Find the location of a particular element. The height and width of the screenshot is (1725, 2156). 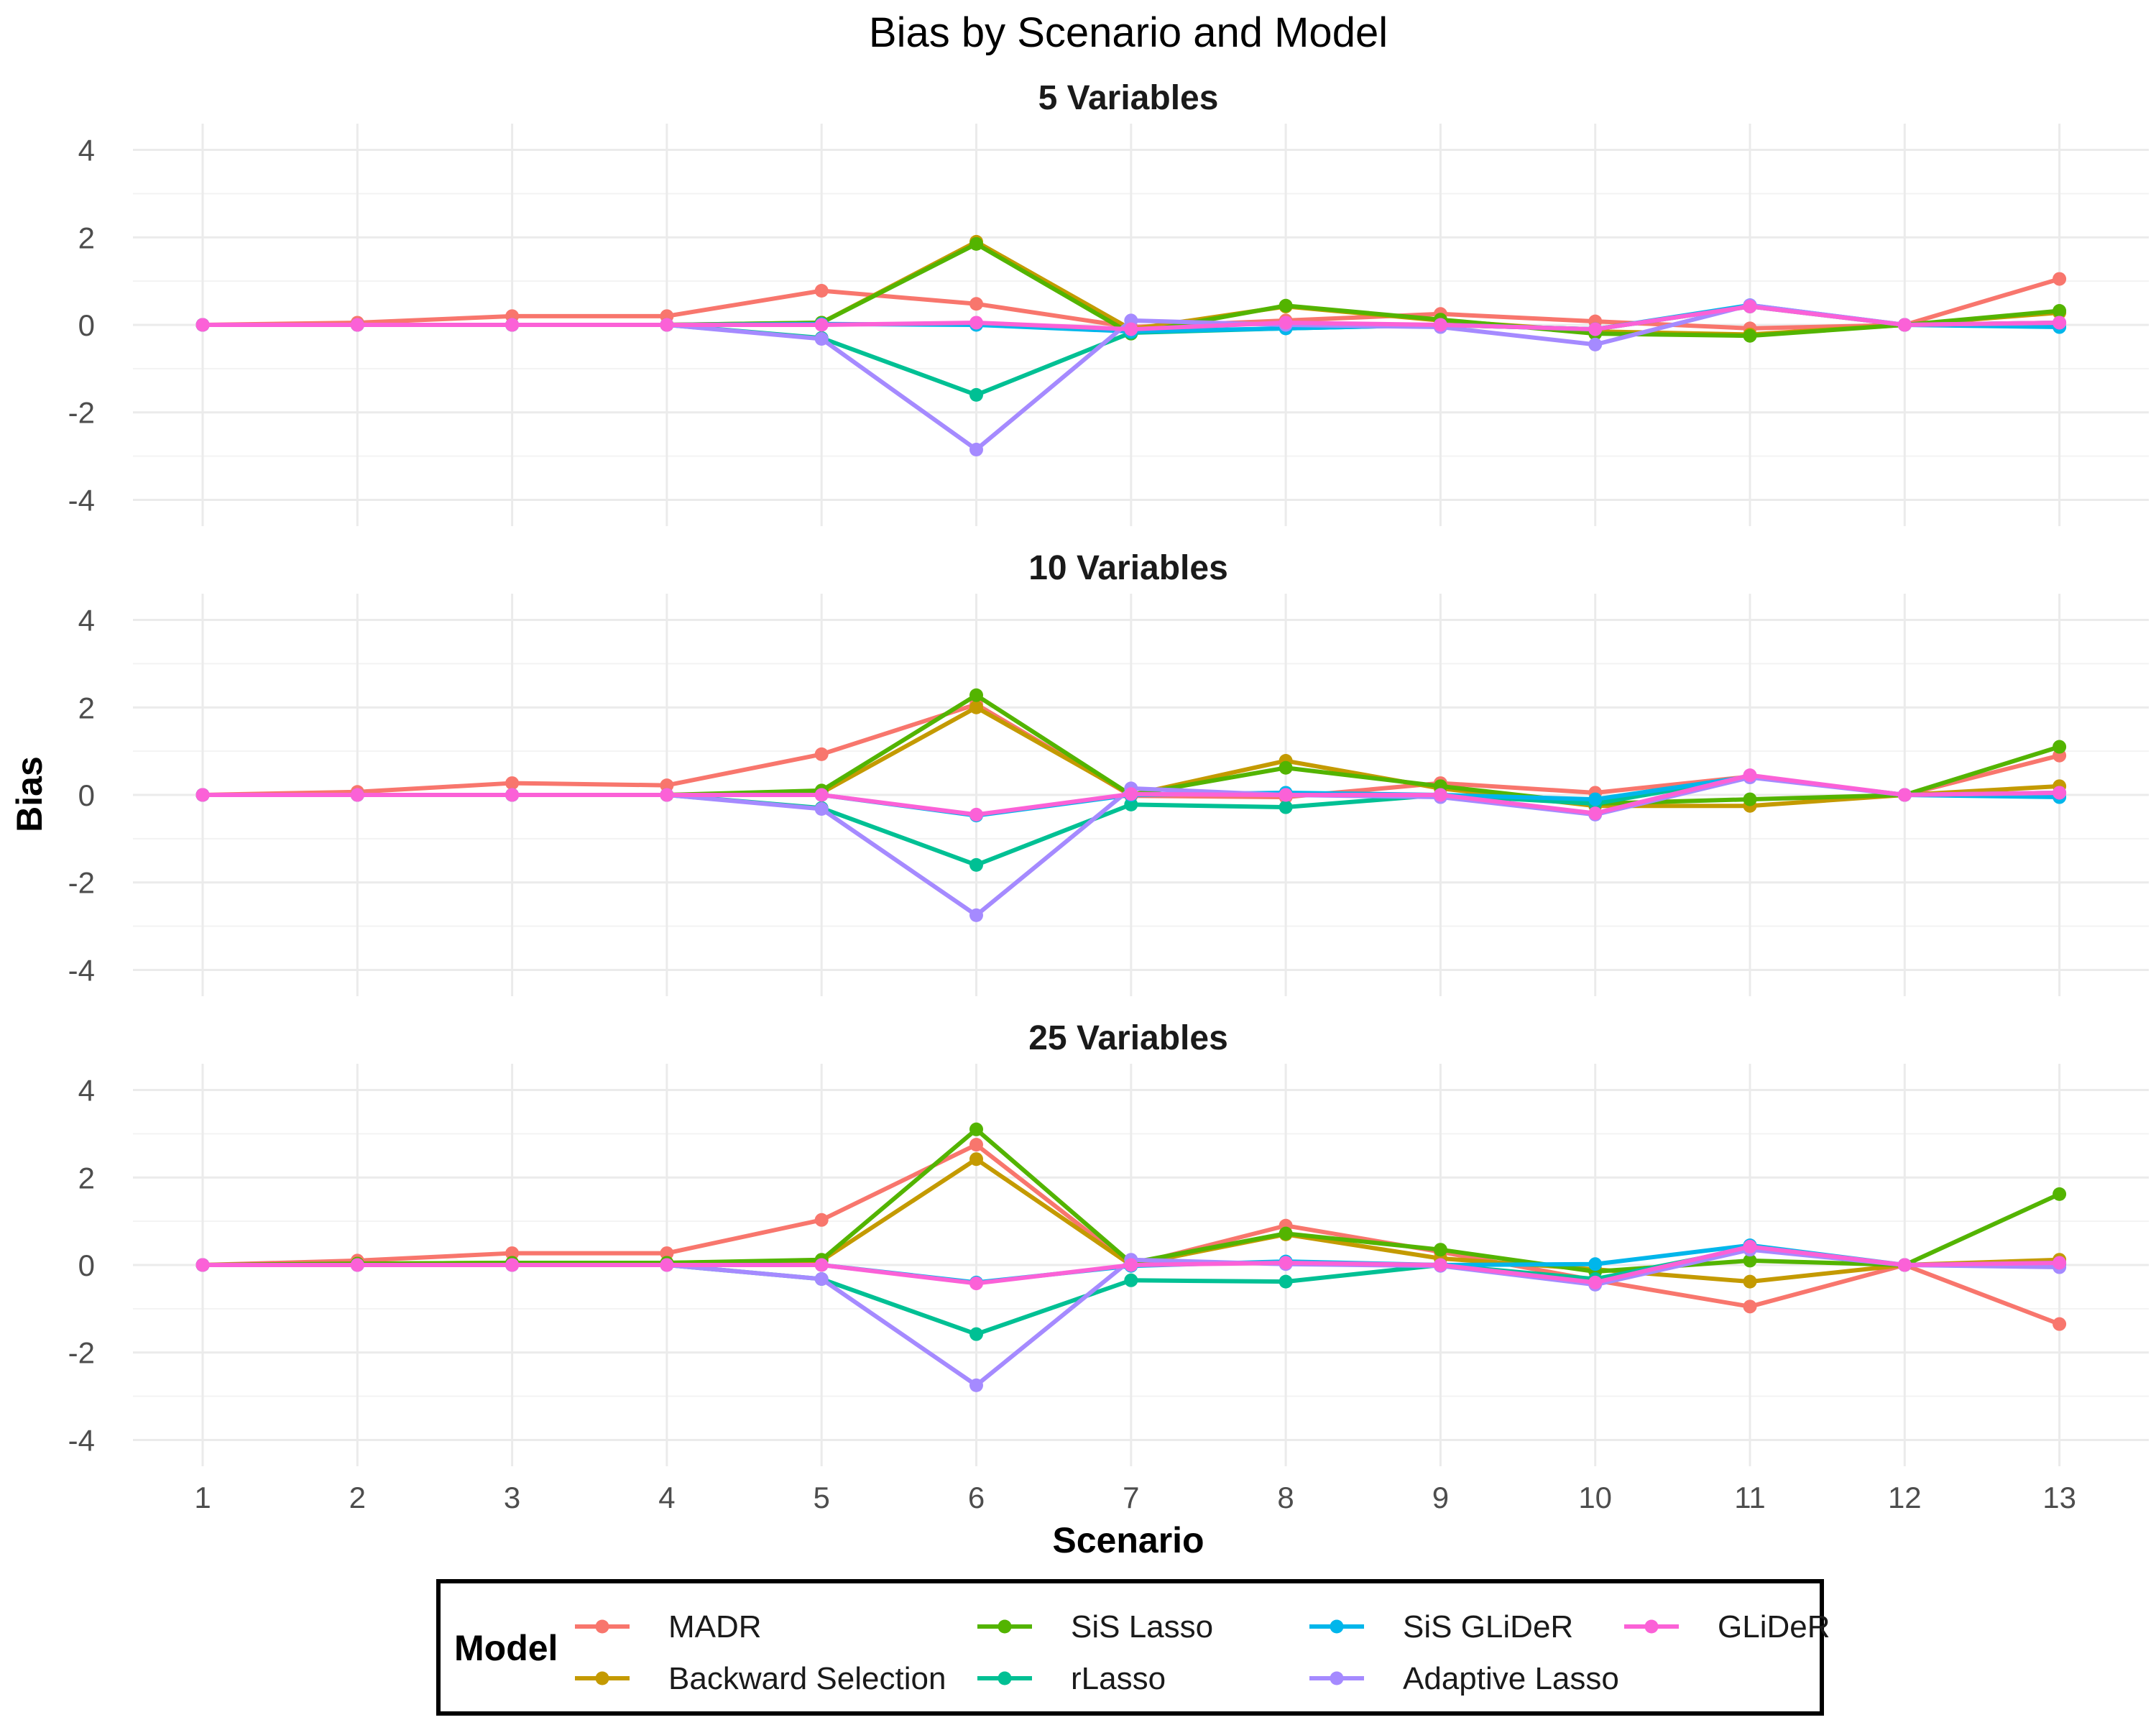

legend-item-glider-label: GLiDeR is located at coordinates (1774, 1626).